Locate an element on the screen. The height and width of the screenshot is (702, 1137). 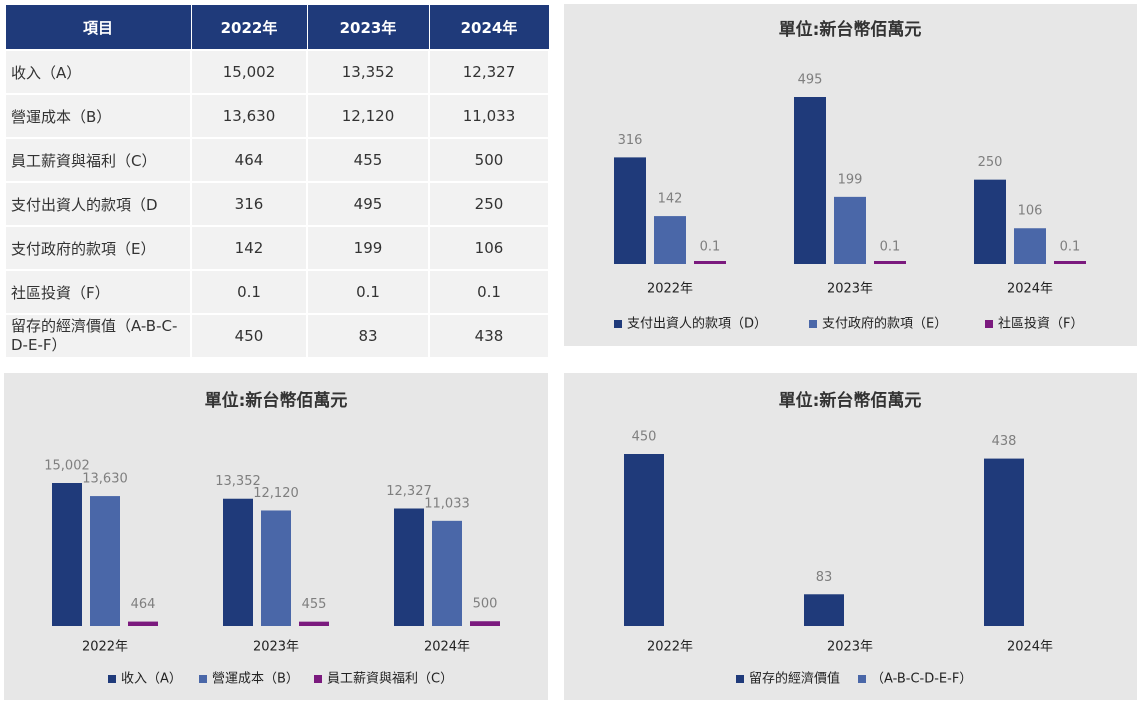
data-label: 500 is located at coordinates (485, 604).